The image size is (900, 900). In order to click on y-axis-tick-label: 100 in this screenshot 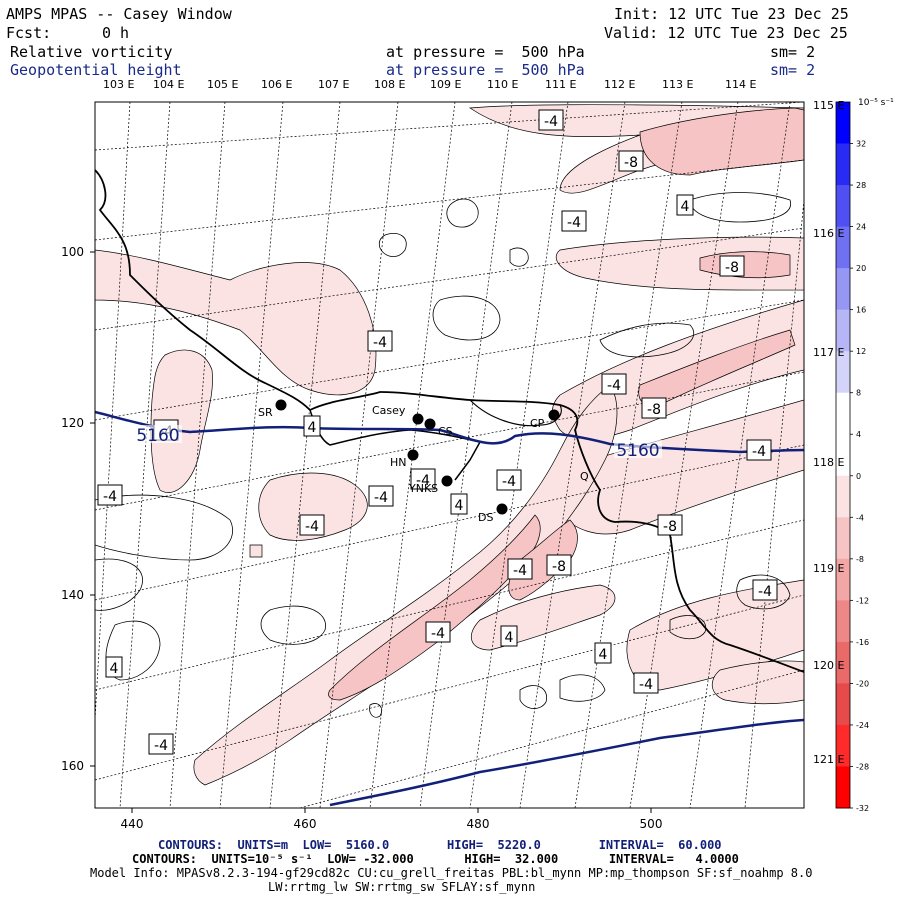, I will do `click(72, 252)`.